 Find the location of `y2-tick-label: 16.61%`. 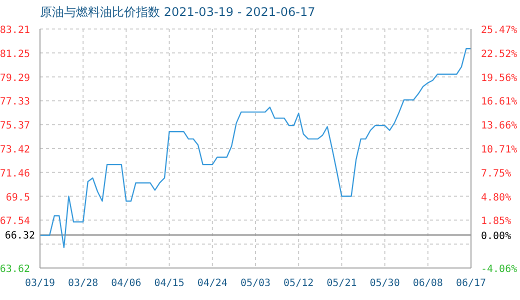

y2-tick-label: 16.61% is located at coordinates (499, 102).